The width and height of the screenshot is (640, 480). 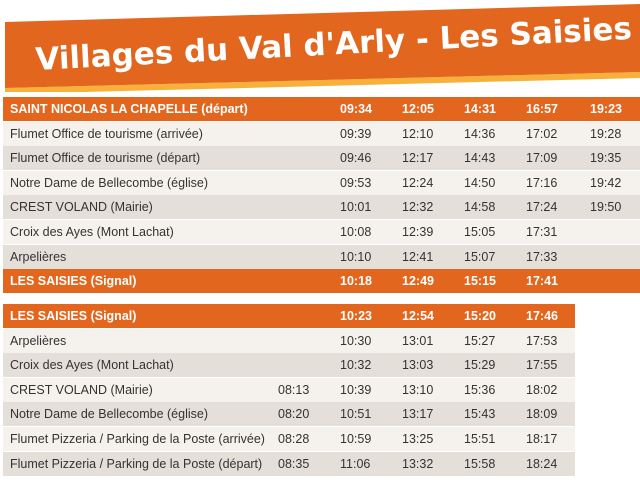 I want to click on departure-time: 12:05, so click(x=418, y=109).